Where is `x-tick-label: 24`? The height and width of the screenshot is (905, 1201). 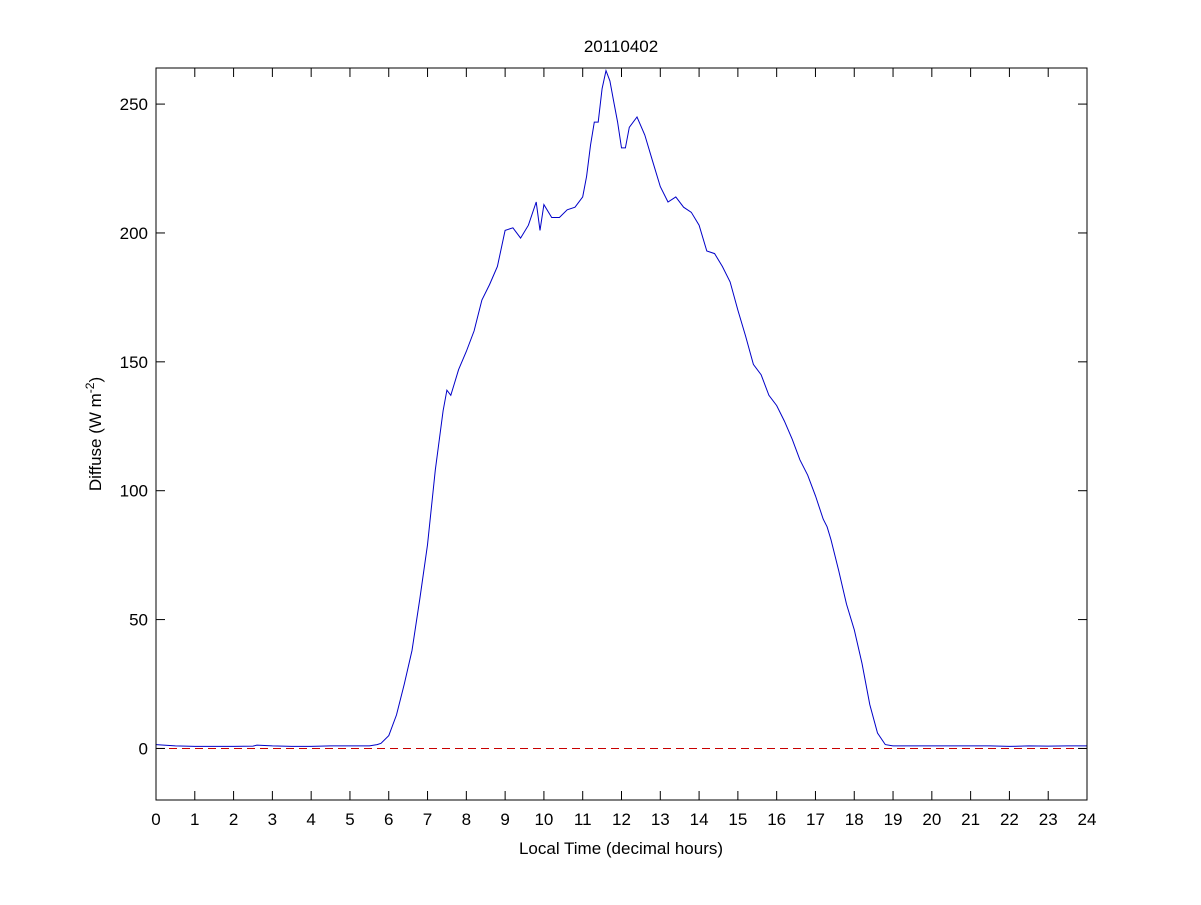
x-tick-label: 24 is located at coordinates (1087, 819).